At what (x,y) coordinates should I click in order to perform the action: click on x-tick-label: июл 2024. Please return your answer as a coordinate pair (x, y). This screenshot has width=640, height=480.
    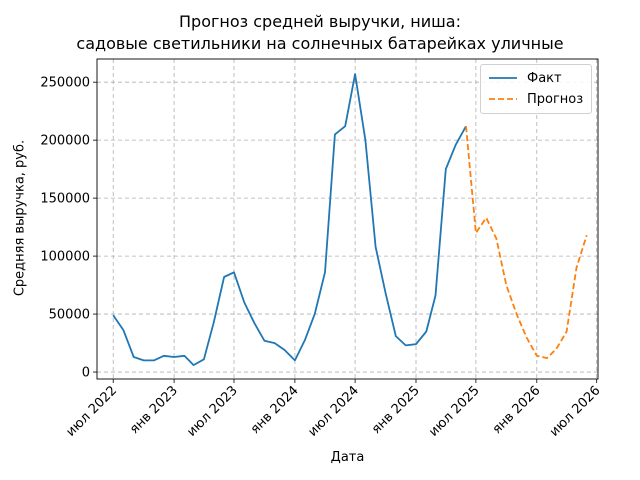
    Looking at the image, I should click on (333, 411).